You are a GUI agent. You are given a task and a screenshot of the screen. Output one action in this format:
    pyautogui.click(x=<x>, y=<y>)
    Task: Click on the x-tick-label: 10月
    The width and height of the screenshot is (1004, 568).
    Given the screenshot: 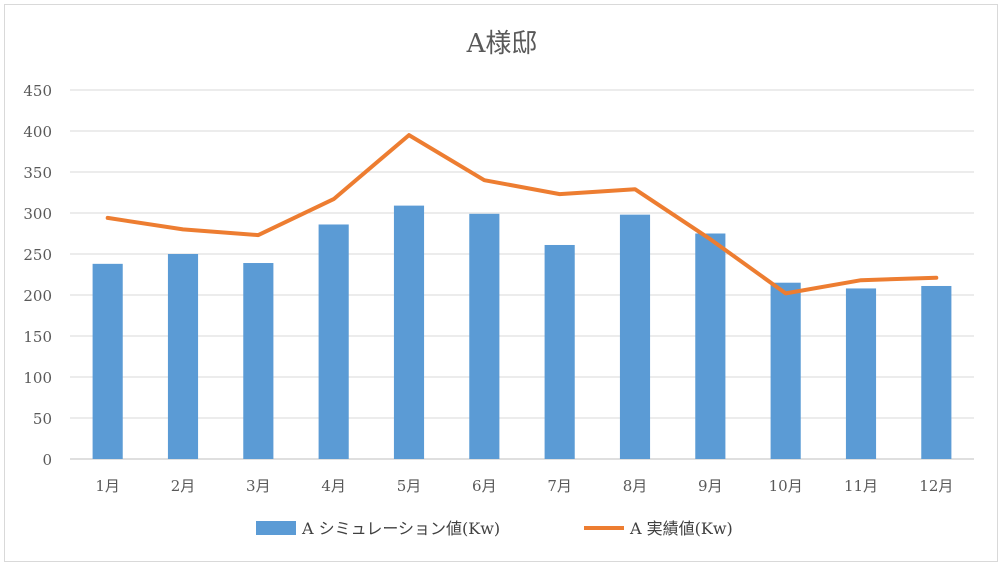 What is the action you would take?
    pyautogui.click(x=786, y=486)
    